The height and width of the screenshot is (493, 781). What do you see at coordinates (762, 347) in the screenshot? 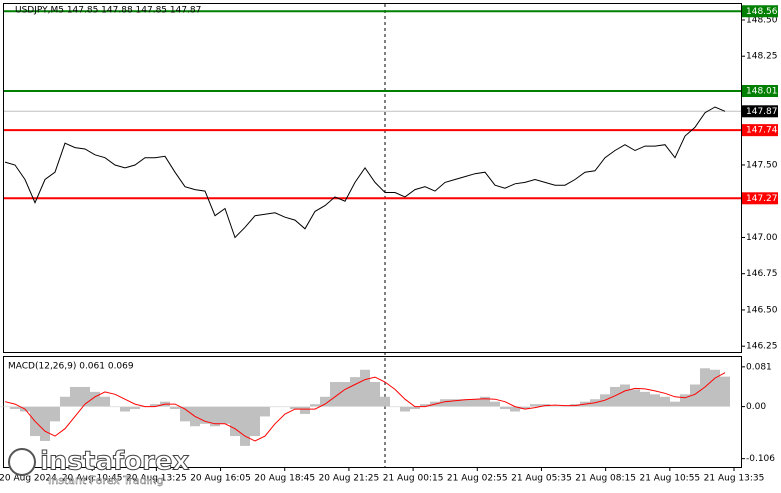
I see `y-tick-label: 146.25` at bounding box center [762, 347].